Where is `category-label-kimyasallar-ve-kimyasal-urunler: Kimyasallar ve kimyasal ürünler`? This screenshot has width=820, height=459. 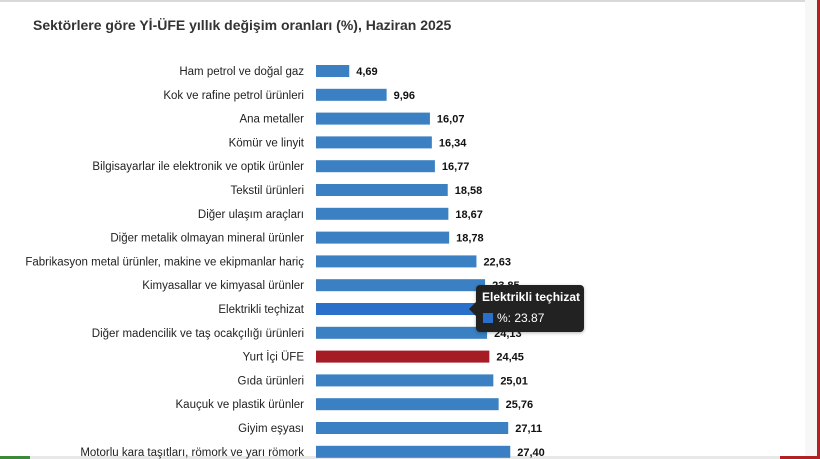
category-label-kimyasallar-ve-kimyasal-urunler: Kimyasallar ve kimyasal ürünler is located at coordinates (223, 286).